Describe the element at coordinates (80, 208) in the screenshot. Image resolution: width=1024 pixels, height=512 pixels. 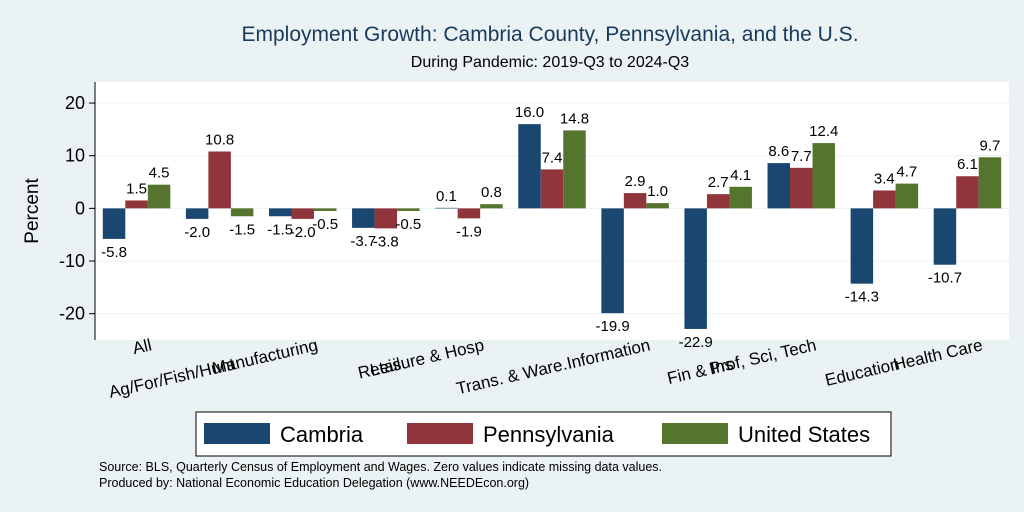
I see `y-tick-label: 0` at that location.